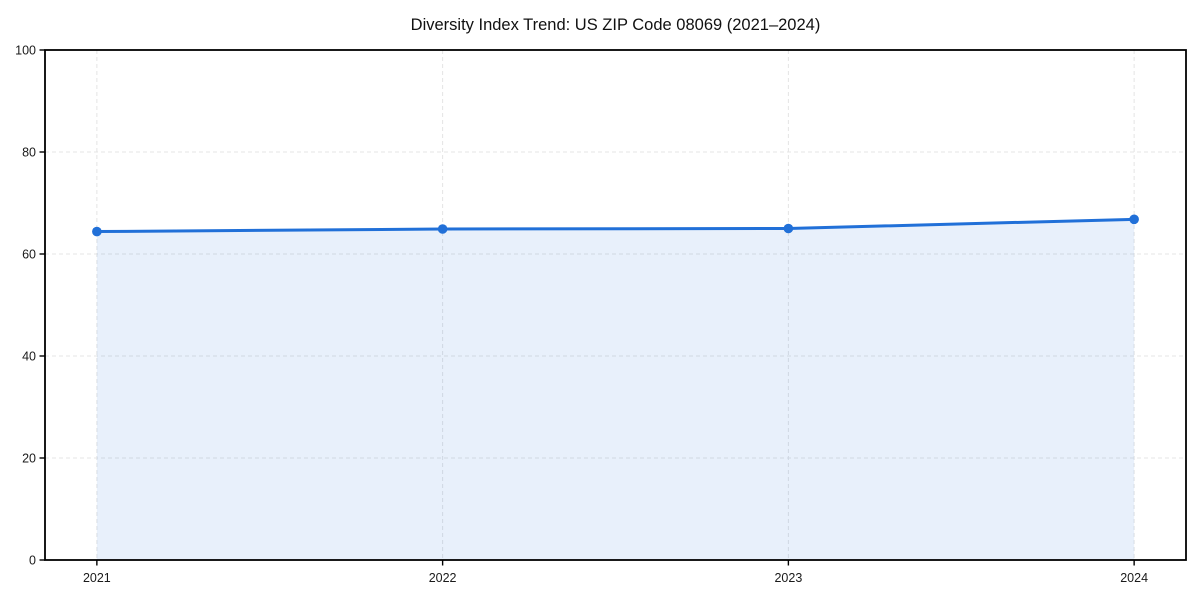  Describe the element at coordinates (1134, 578) in the screenshot. I see `x-tick-label: 2024` at that location.